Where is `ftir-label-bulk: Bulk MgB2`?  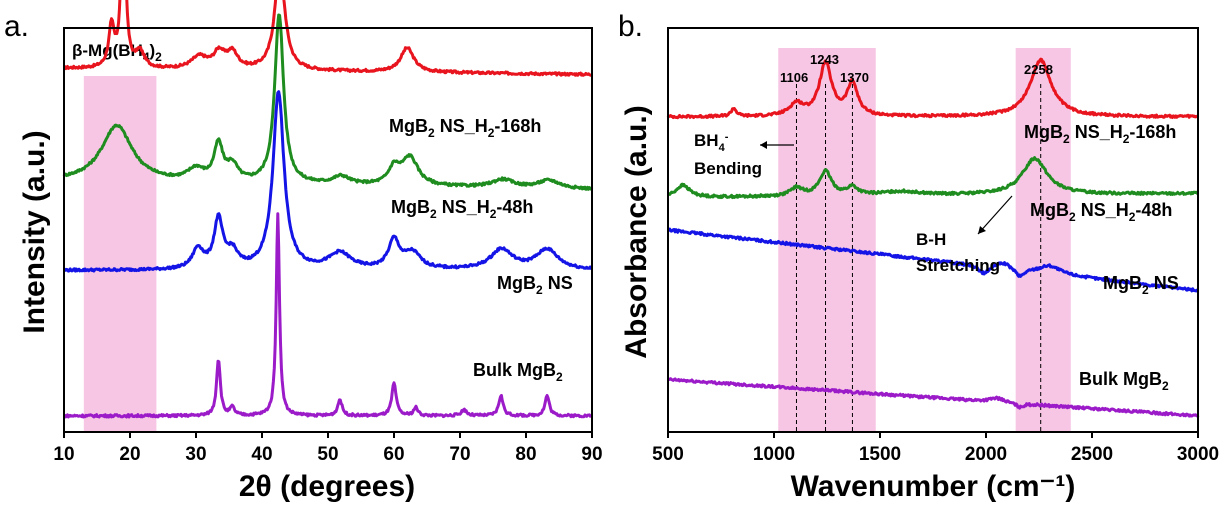
ftir-label-bulk: Bulk MgB2 is located at coordinates (1124, 381).